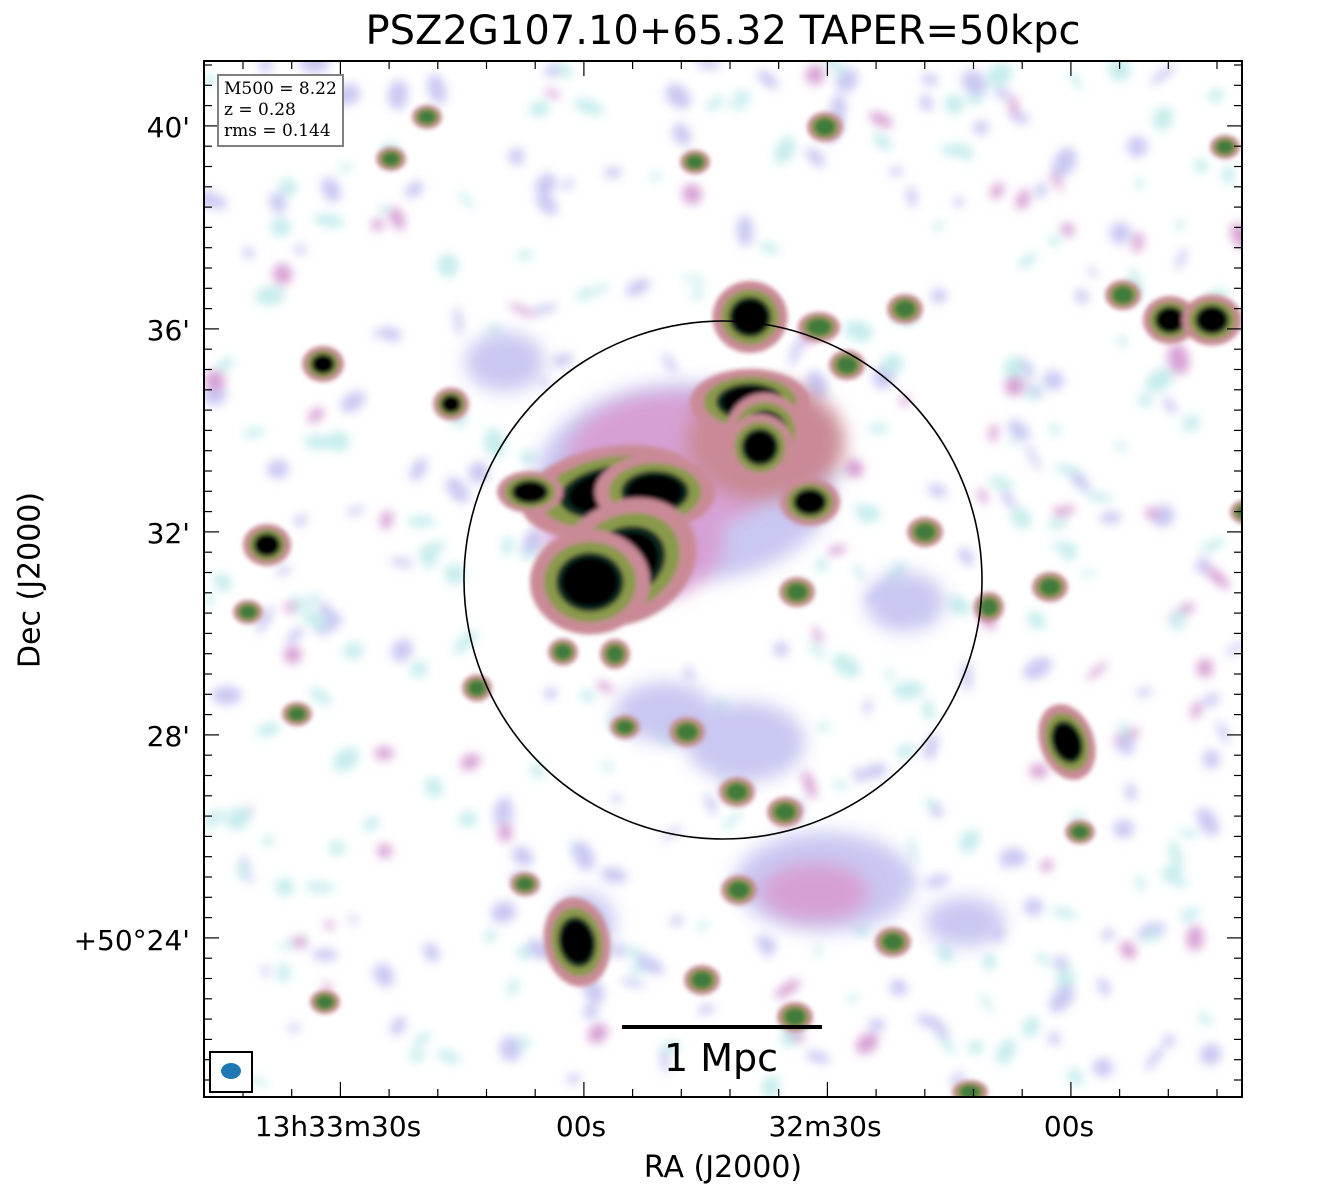 This screenshot has height=1200, width=1321. I want to click on beam-ellipse-icon, so click(231, 1071).